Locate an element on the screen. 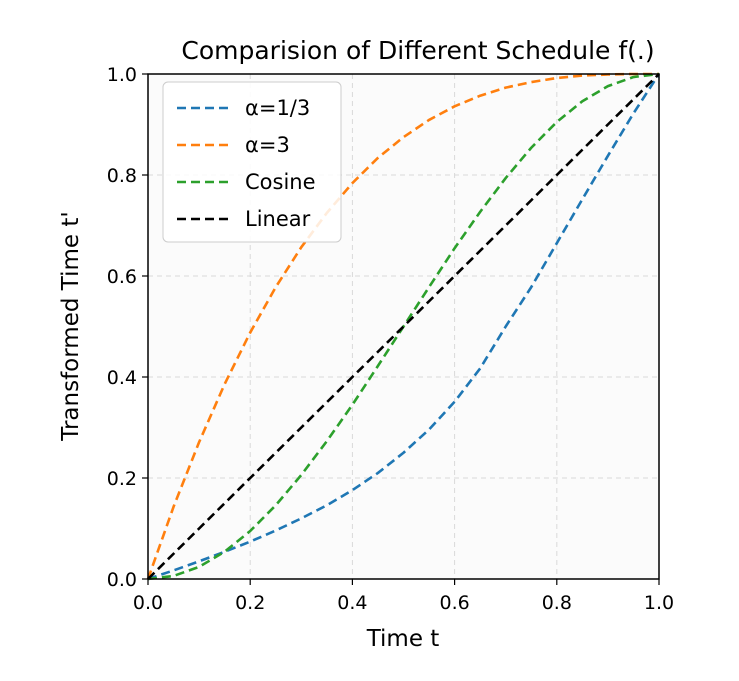  legend: α=1/3 α=3 Cosine Linear is located at coordinates (252, 162).